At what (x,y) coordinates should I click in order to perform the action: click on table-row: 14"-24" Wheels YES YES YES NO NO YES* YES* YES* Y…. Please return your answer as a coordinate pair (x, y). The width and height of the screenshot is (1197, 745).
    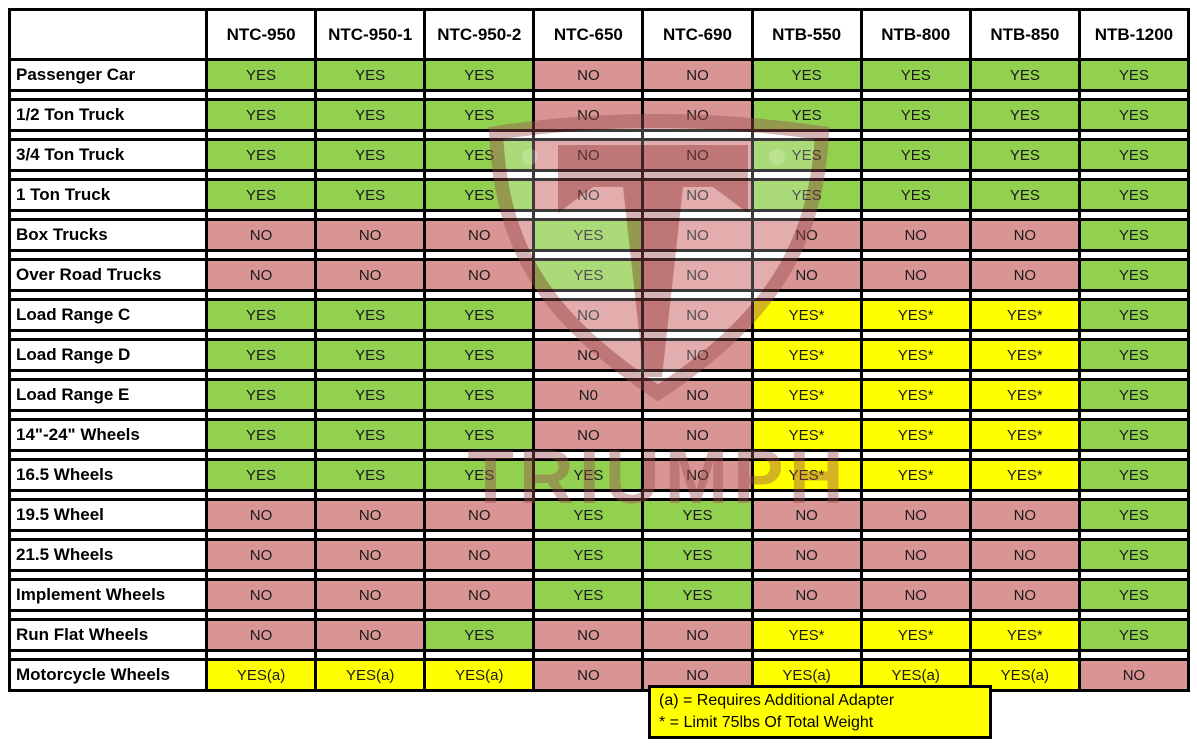
    Looking at the image, I should click on (599, 435).